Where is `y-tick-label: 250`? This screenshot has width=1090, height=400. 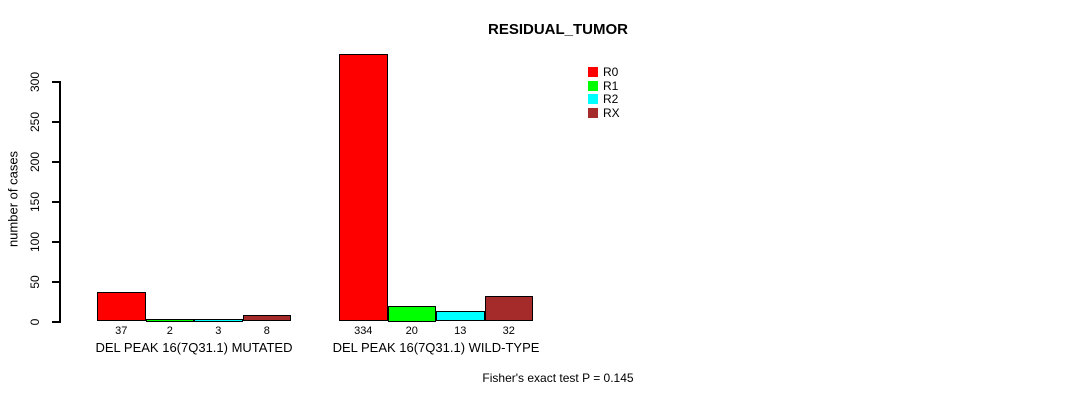
y-tick-label: 250 is located at coordinates (35, 121).